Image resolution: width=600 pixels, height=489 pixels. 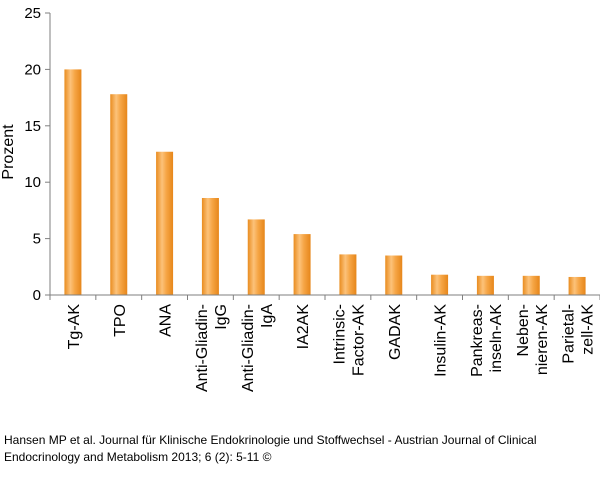 What do you see at coordinates (37, 239) in the screenshot?
I see `y-tick-label: 5` at bounding box center [37, 239].